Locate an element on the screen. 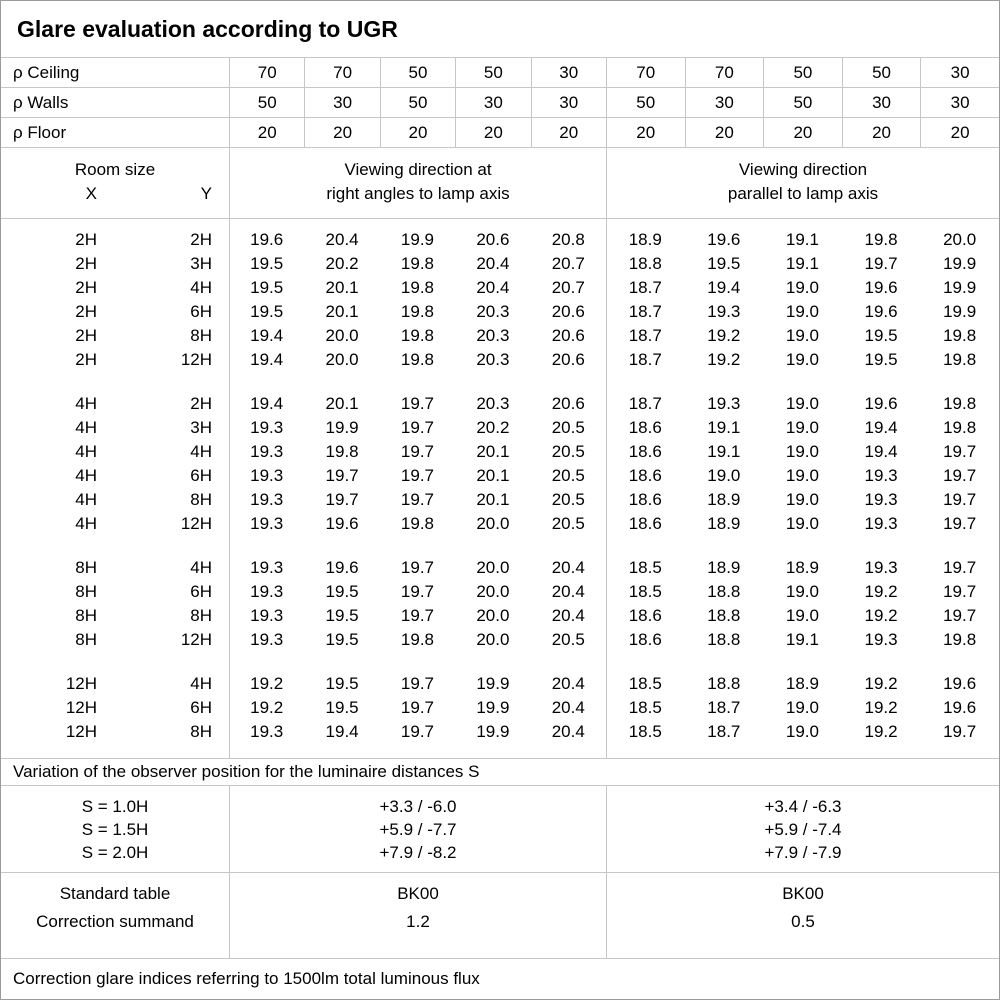  ugr-value: 19.1 is located at coordinates (802, 239).